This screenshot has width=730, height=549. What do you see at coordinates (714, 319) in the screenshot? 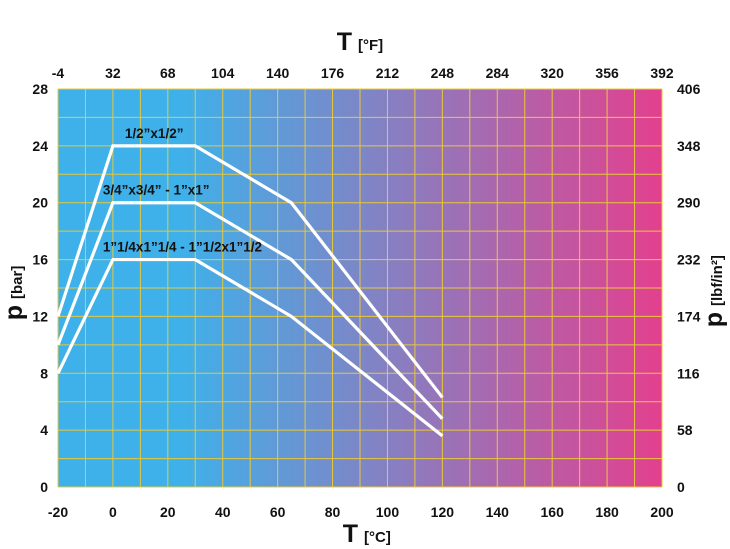
I see `y2-axis-title: p` at bounding box center [714, 319].